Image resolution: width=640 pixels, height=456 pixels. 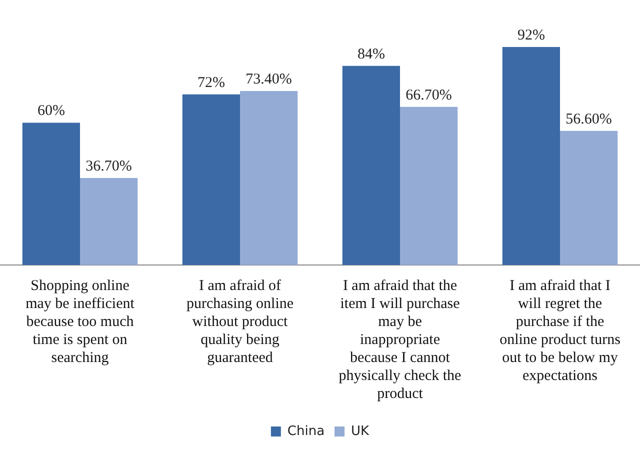 I want to click on data-label: 56.60%, so click(x=589, y=119).